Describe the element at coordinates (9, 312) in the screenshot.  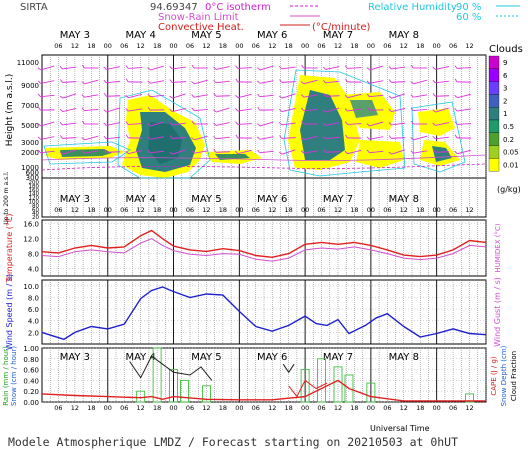
I see `wind-axis-label: Wind Speed (m / s)` at that location.